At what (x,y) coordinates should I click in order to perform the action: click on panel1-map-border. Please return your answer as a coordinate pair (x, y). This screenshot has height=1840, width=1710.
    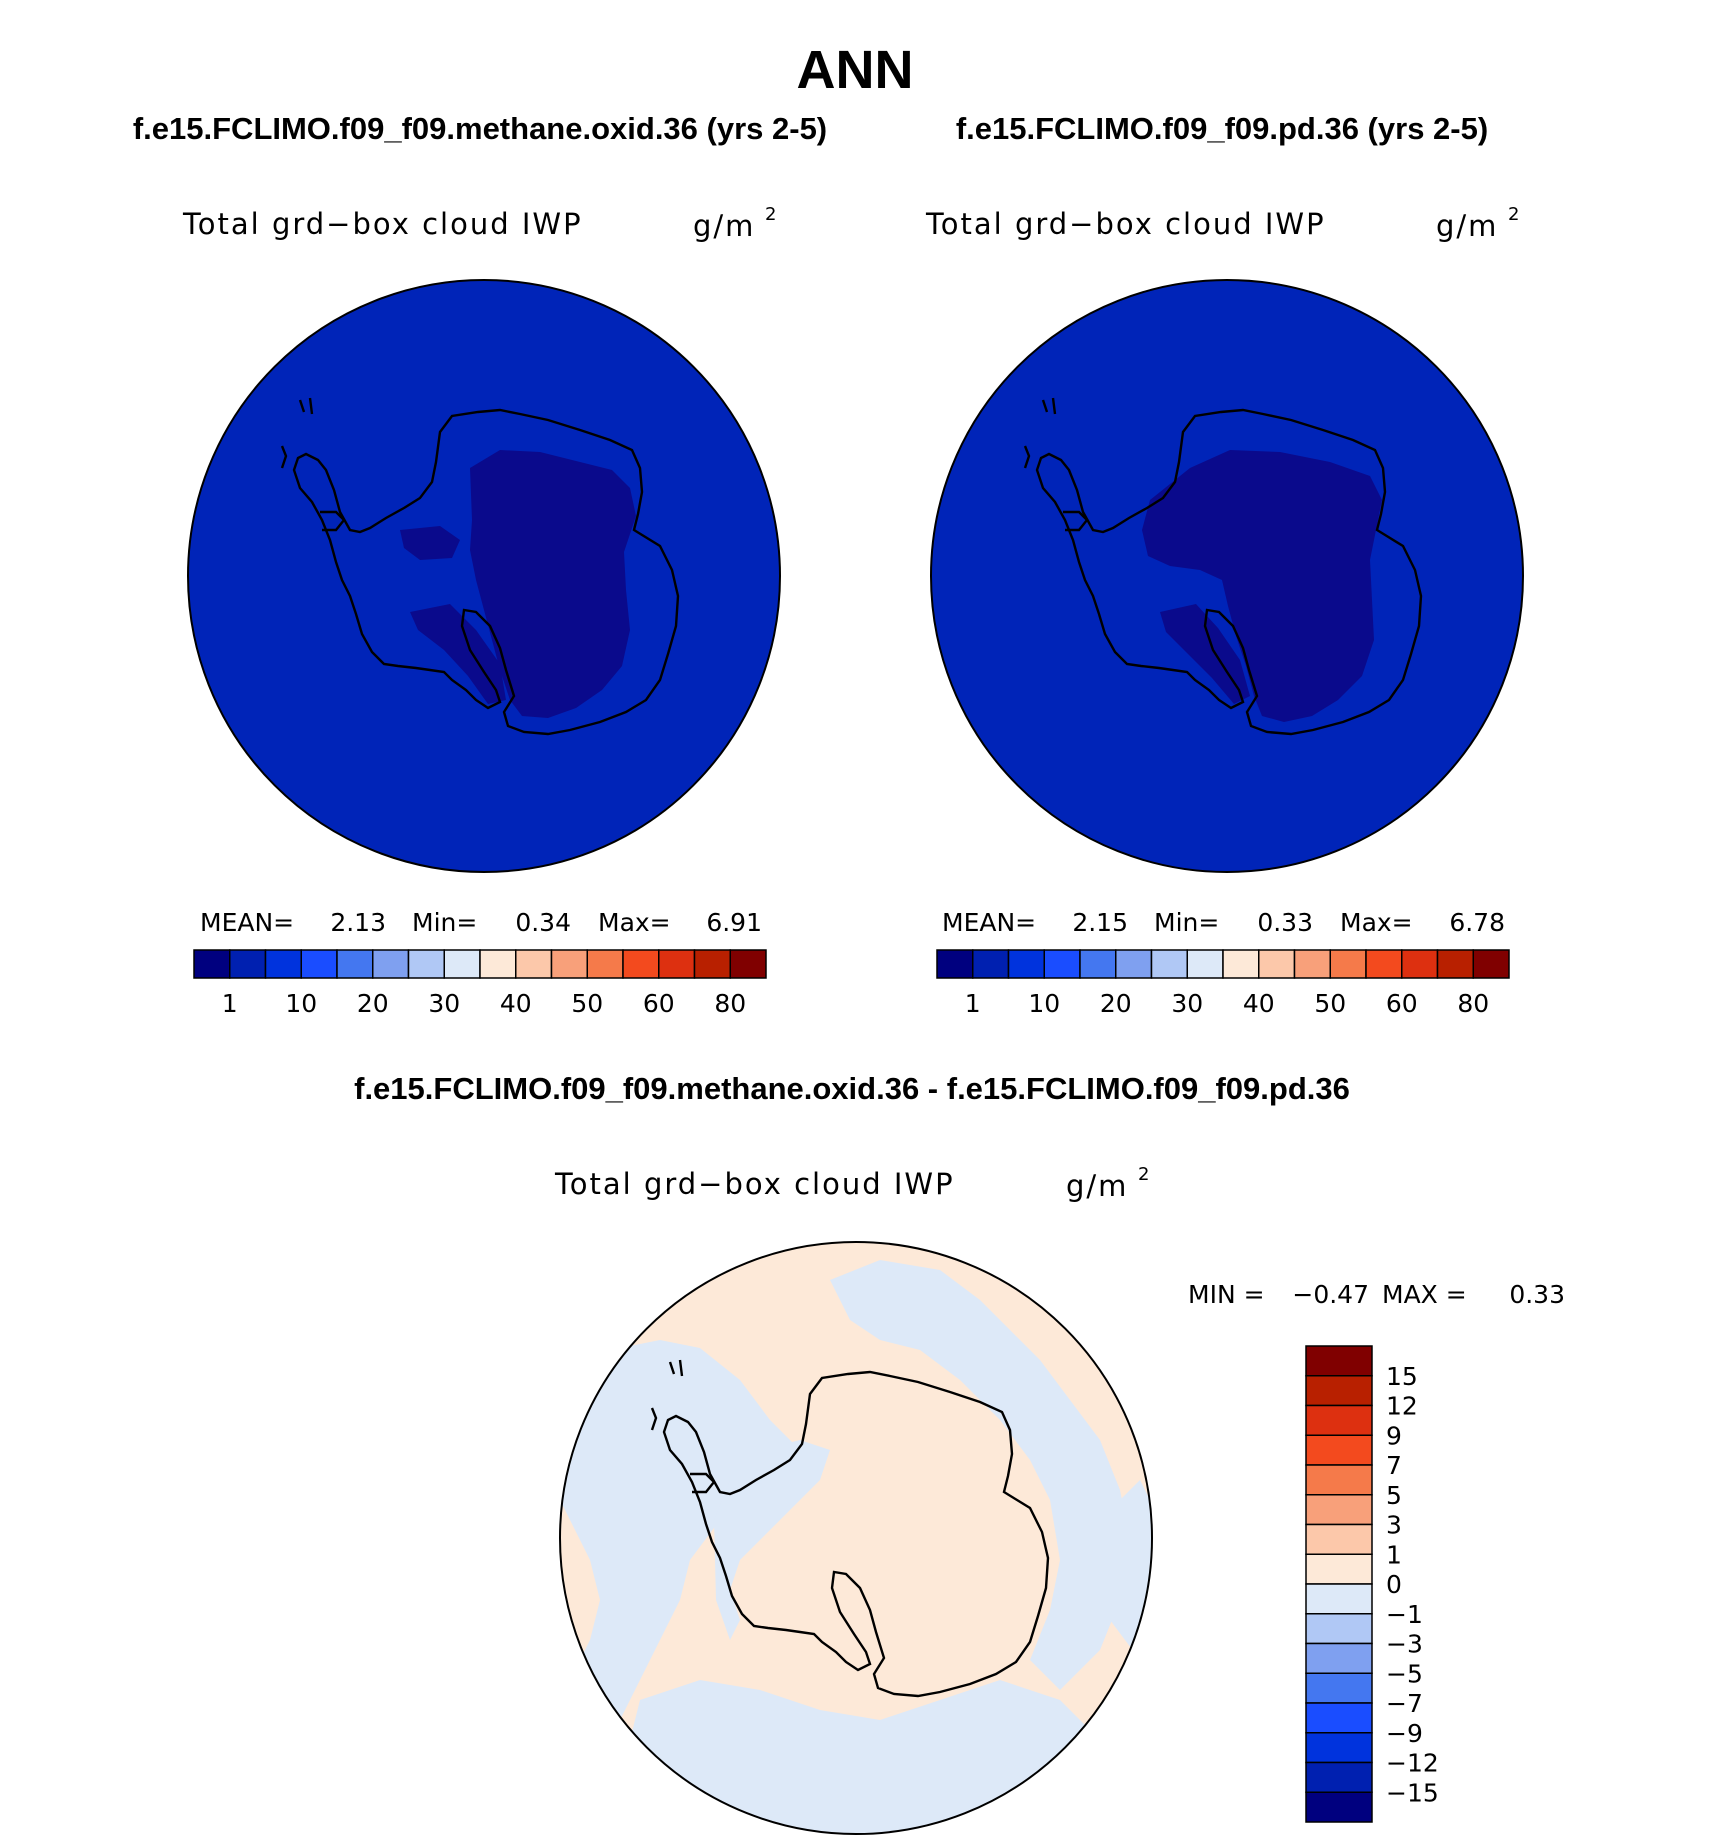
    Looking at the image, I should click on (484, 576).